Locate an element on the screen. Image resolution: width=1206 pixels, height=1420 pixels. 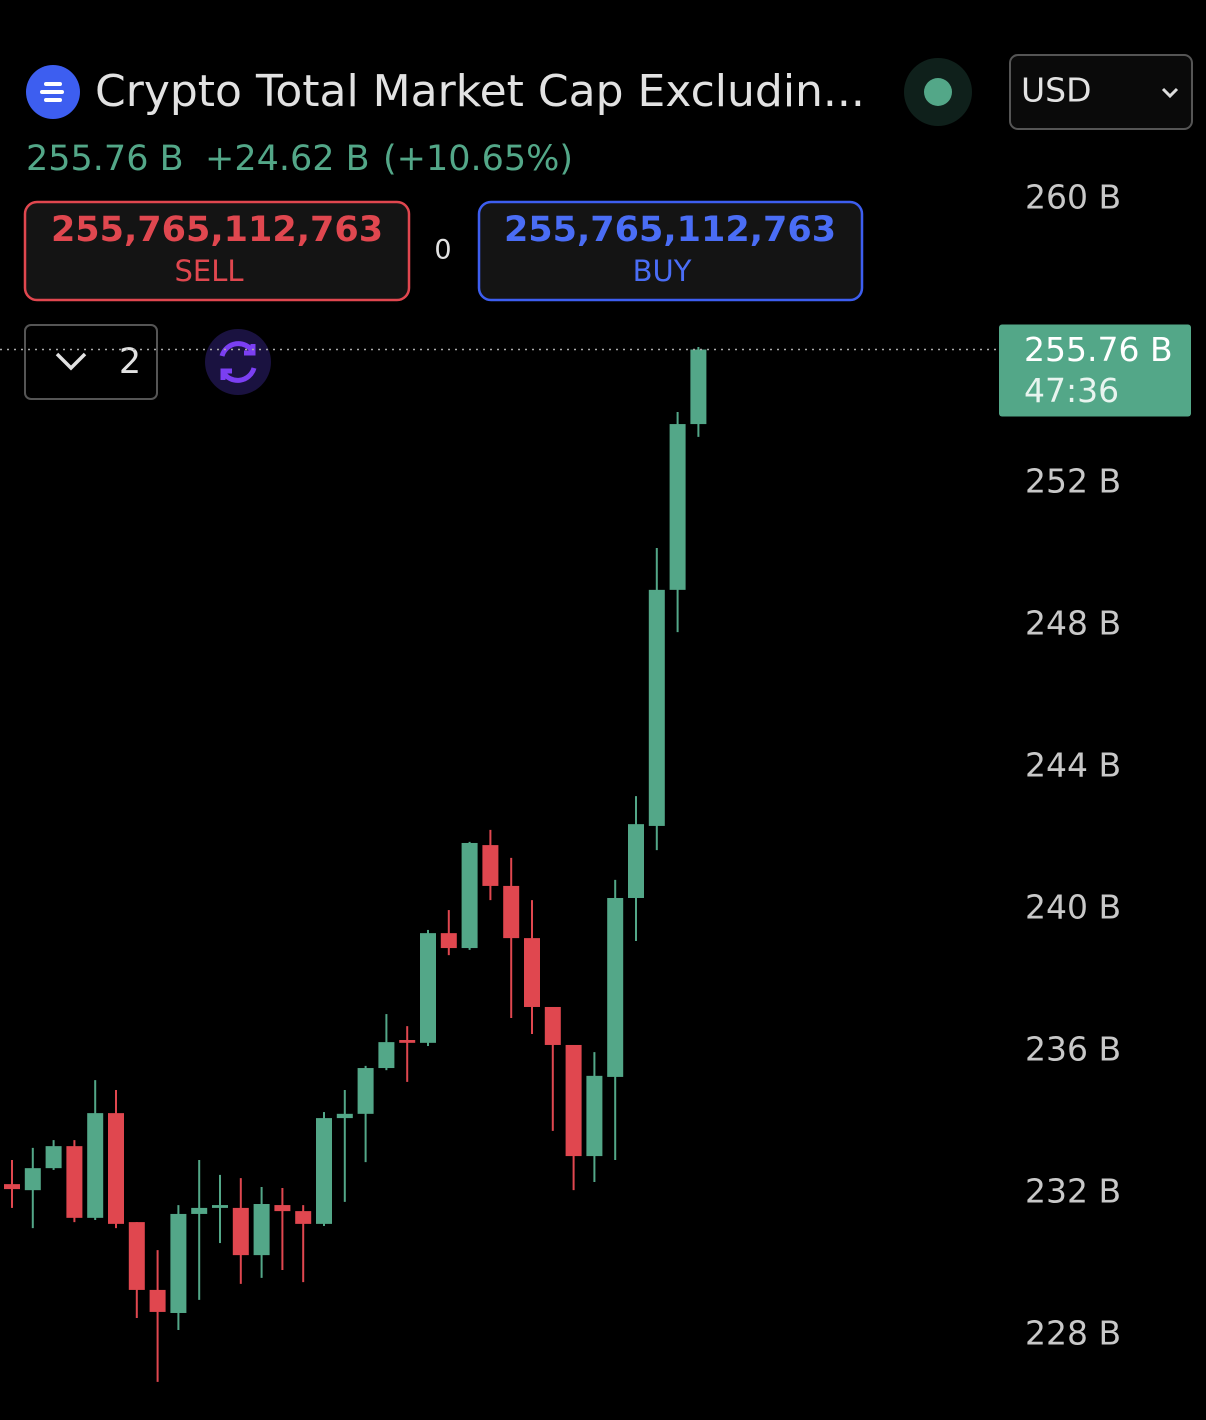
buy-label: BUY is located at coordinates (662, 271).